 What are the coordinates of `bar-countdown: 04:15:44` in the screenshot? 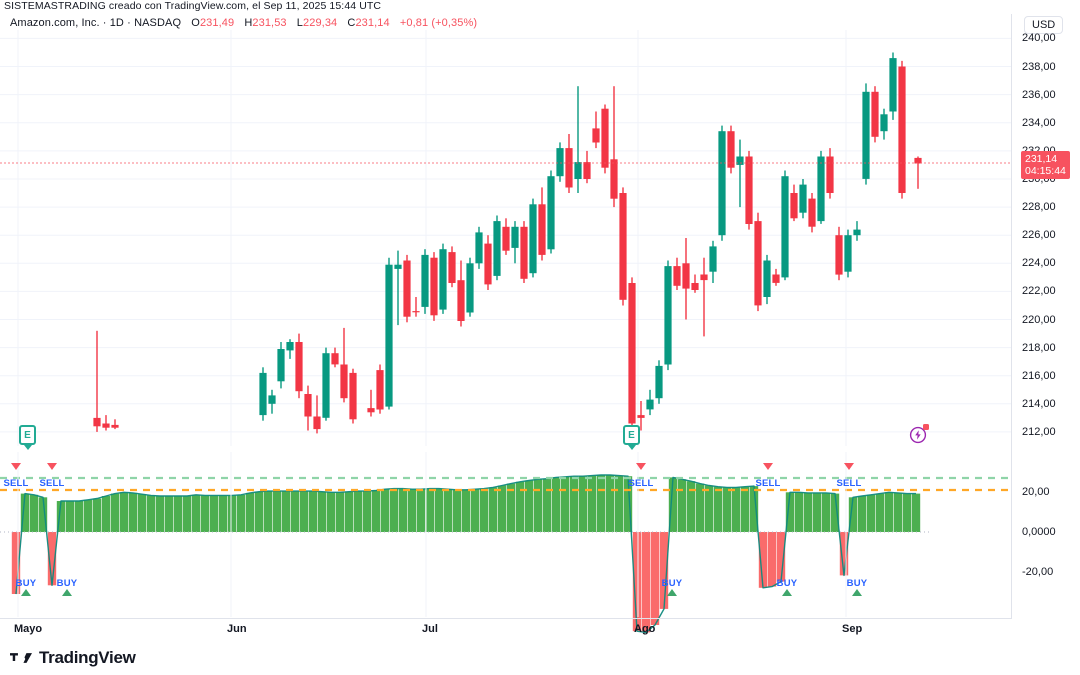 It's located at (1045, 170).